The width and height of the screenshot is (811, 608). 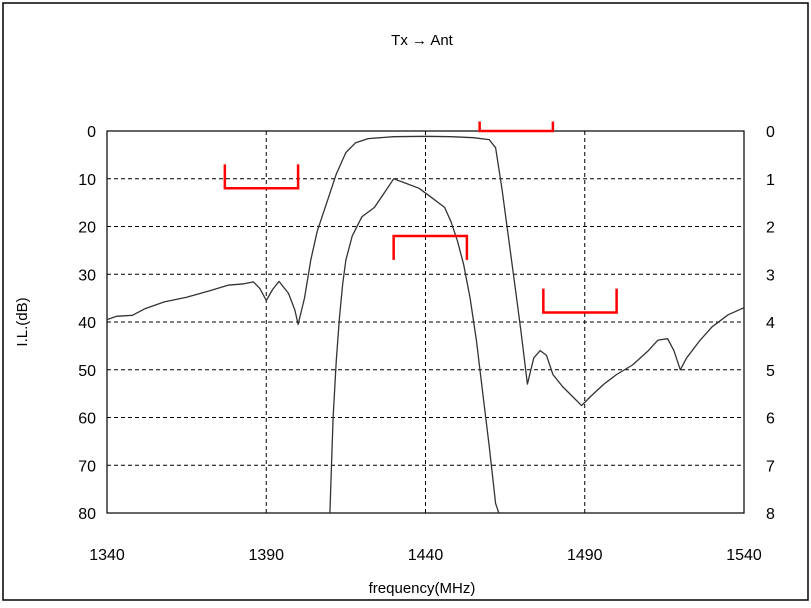 I want to click on y-tick-label-left: 60, so click(x=87, y=419).